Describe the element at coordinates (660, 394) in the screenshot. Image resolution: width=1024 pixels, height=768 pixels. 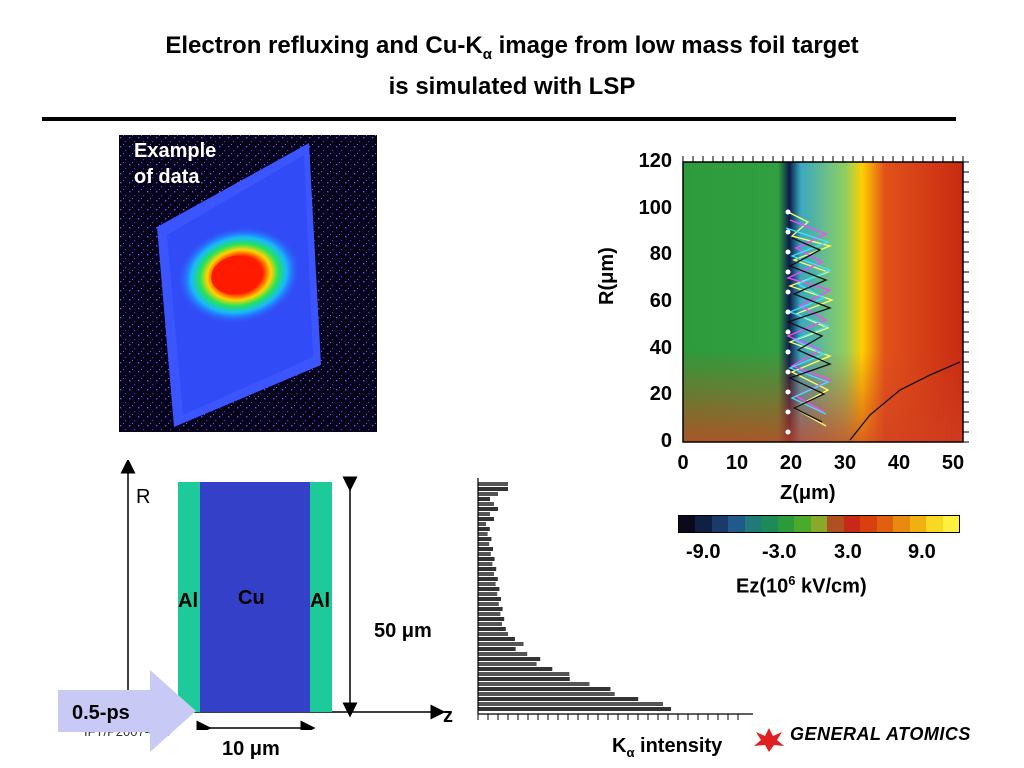
I see `sim-y-tick-label: 20` at that location.